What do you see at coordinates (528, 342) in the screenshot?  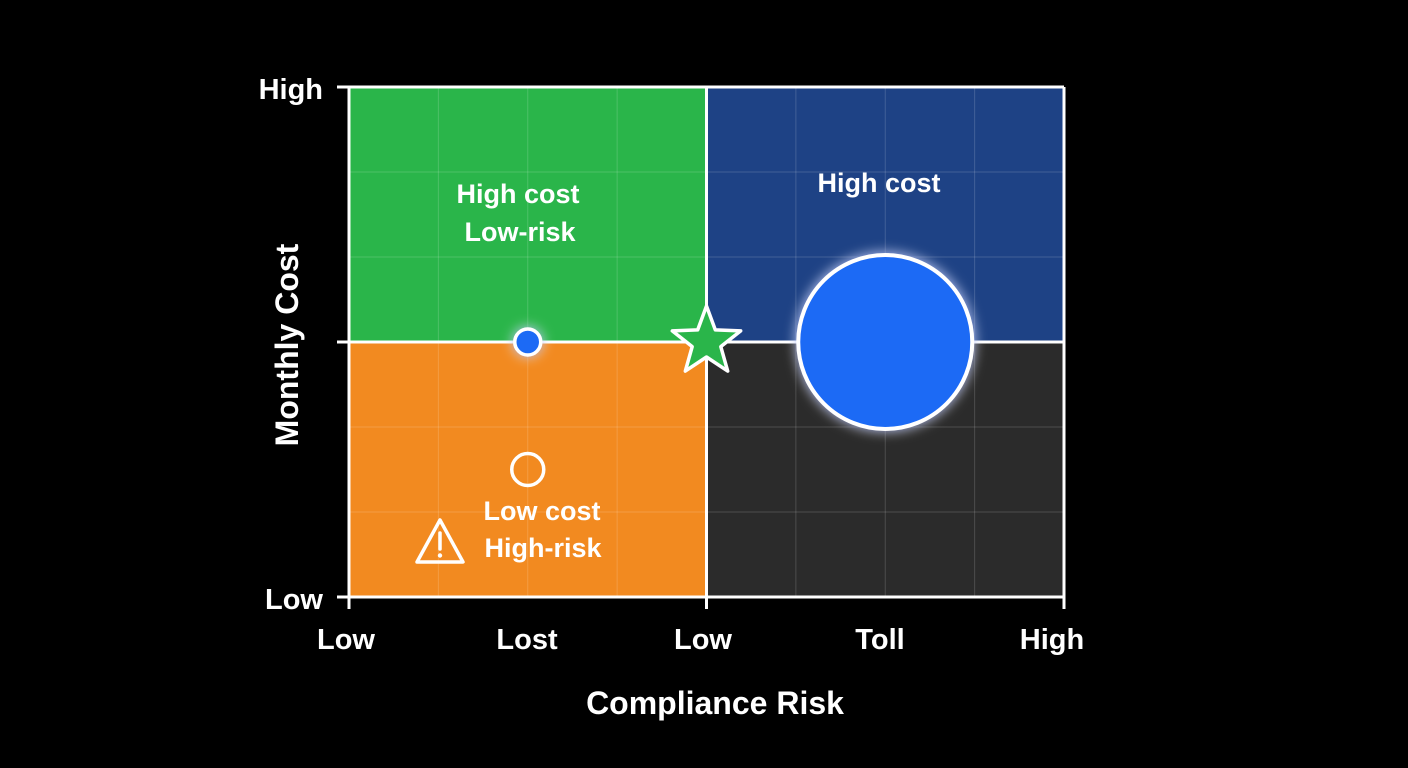 I see `small-circle-point` at bounding box center [528, 342].